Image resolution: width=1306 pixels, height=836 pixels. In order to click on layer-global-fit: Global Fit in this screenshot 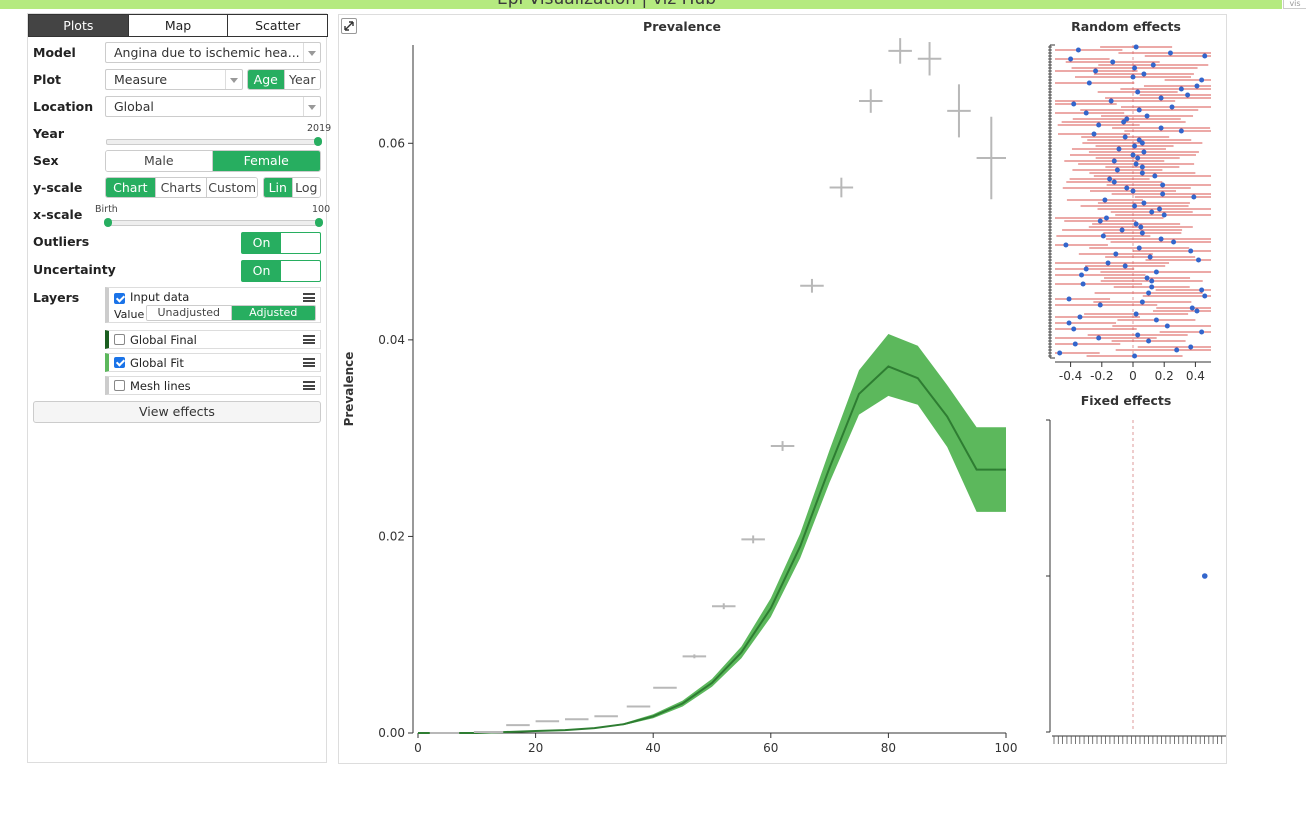, I will do `click(213, 362)`.